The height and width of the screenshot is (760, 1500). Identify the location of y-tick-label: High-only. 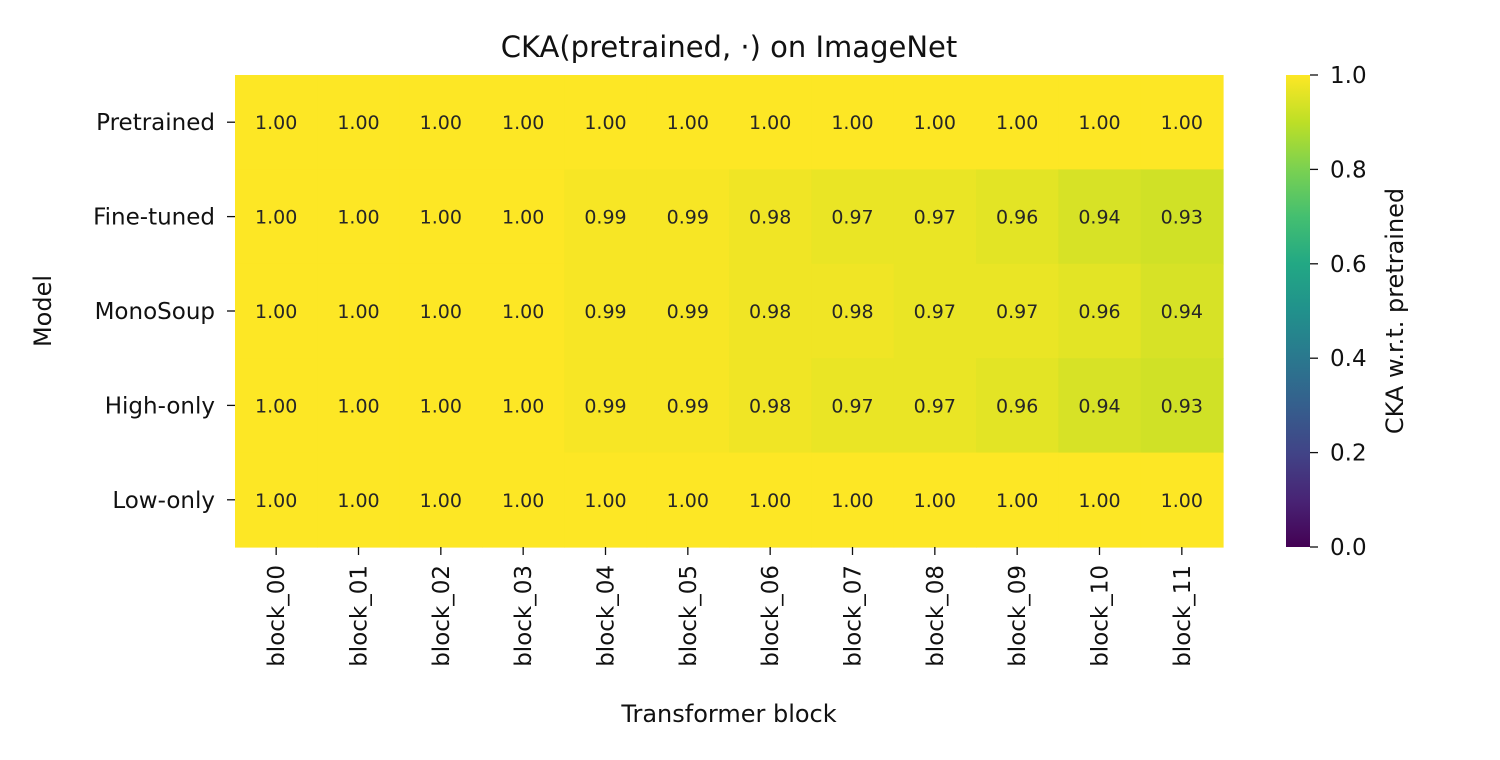
(160, 406).